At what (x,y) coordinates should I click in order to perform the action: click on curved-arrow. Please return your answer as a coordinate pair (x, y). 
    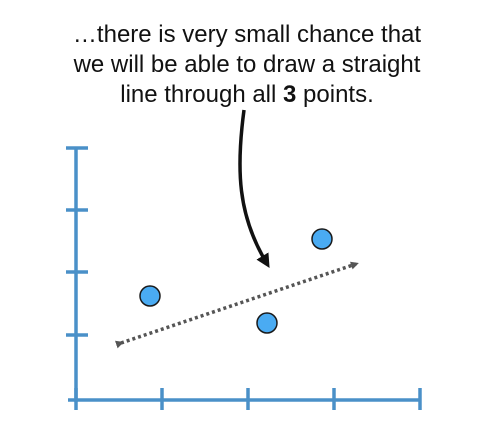
    Looking at the image, I should click on (254, 189).